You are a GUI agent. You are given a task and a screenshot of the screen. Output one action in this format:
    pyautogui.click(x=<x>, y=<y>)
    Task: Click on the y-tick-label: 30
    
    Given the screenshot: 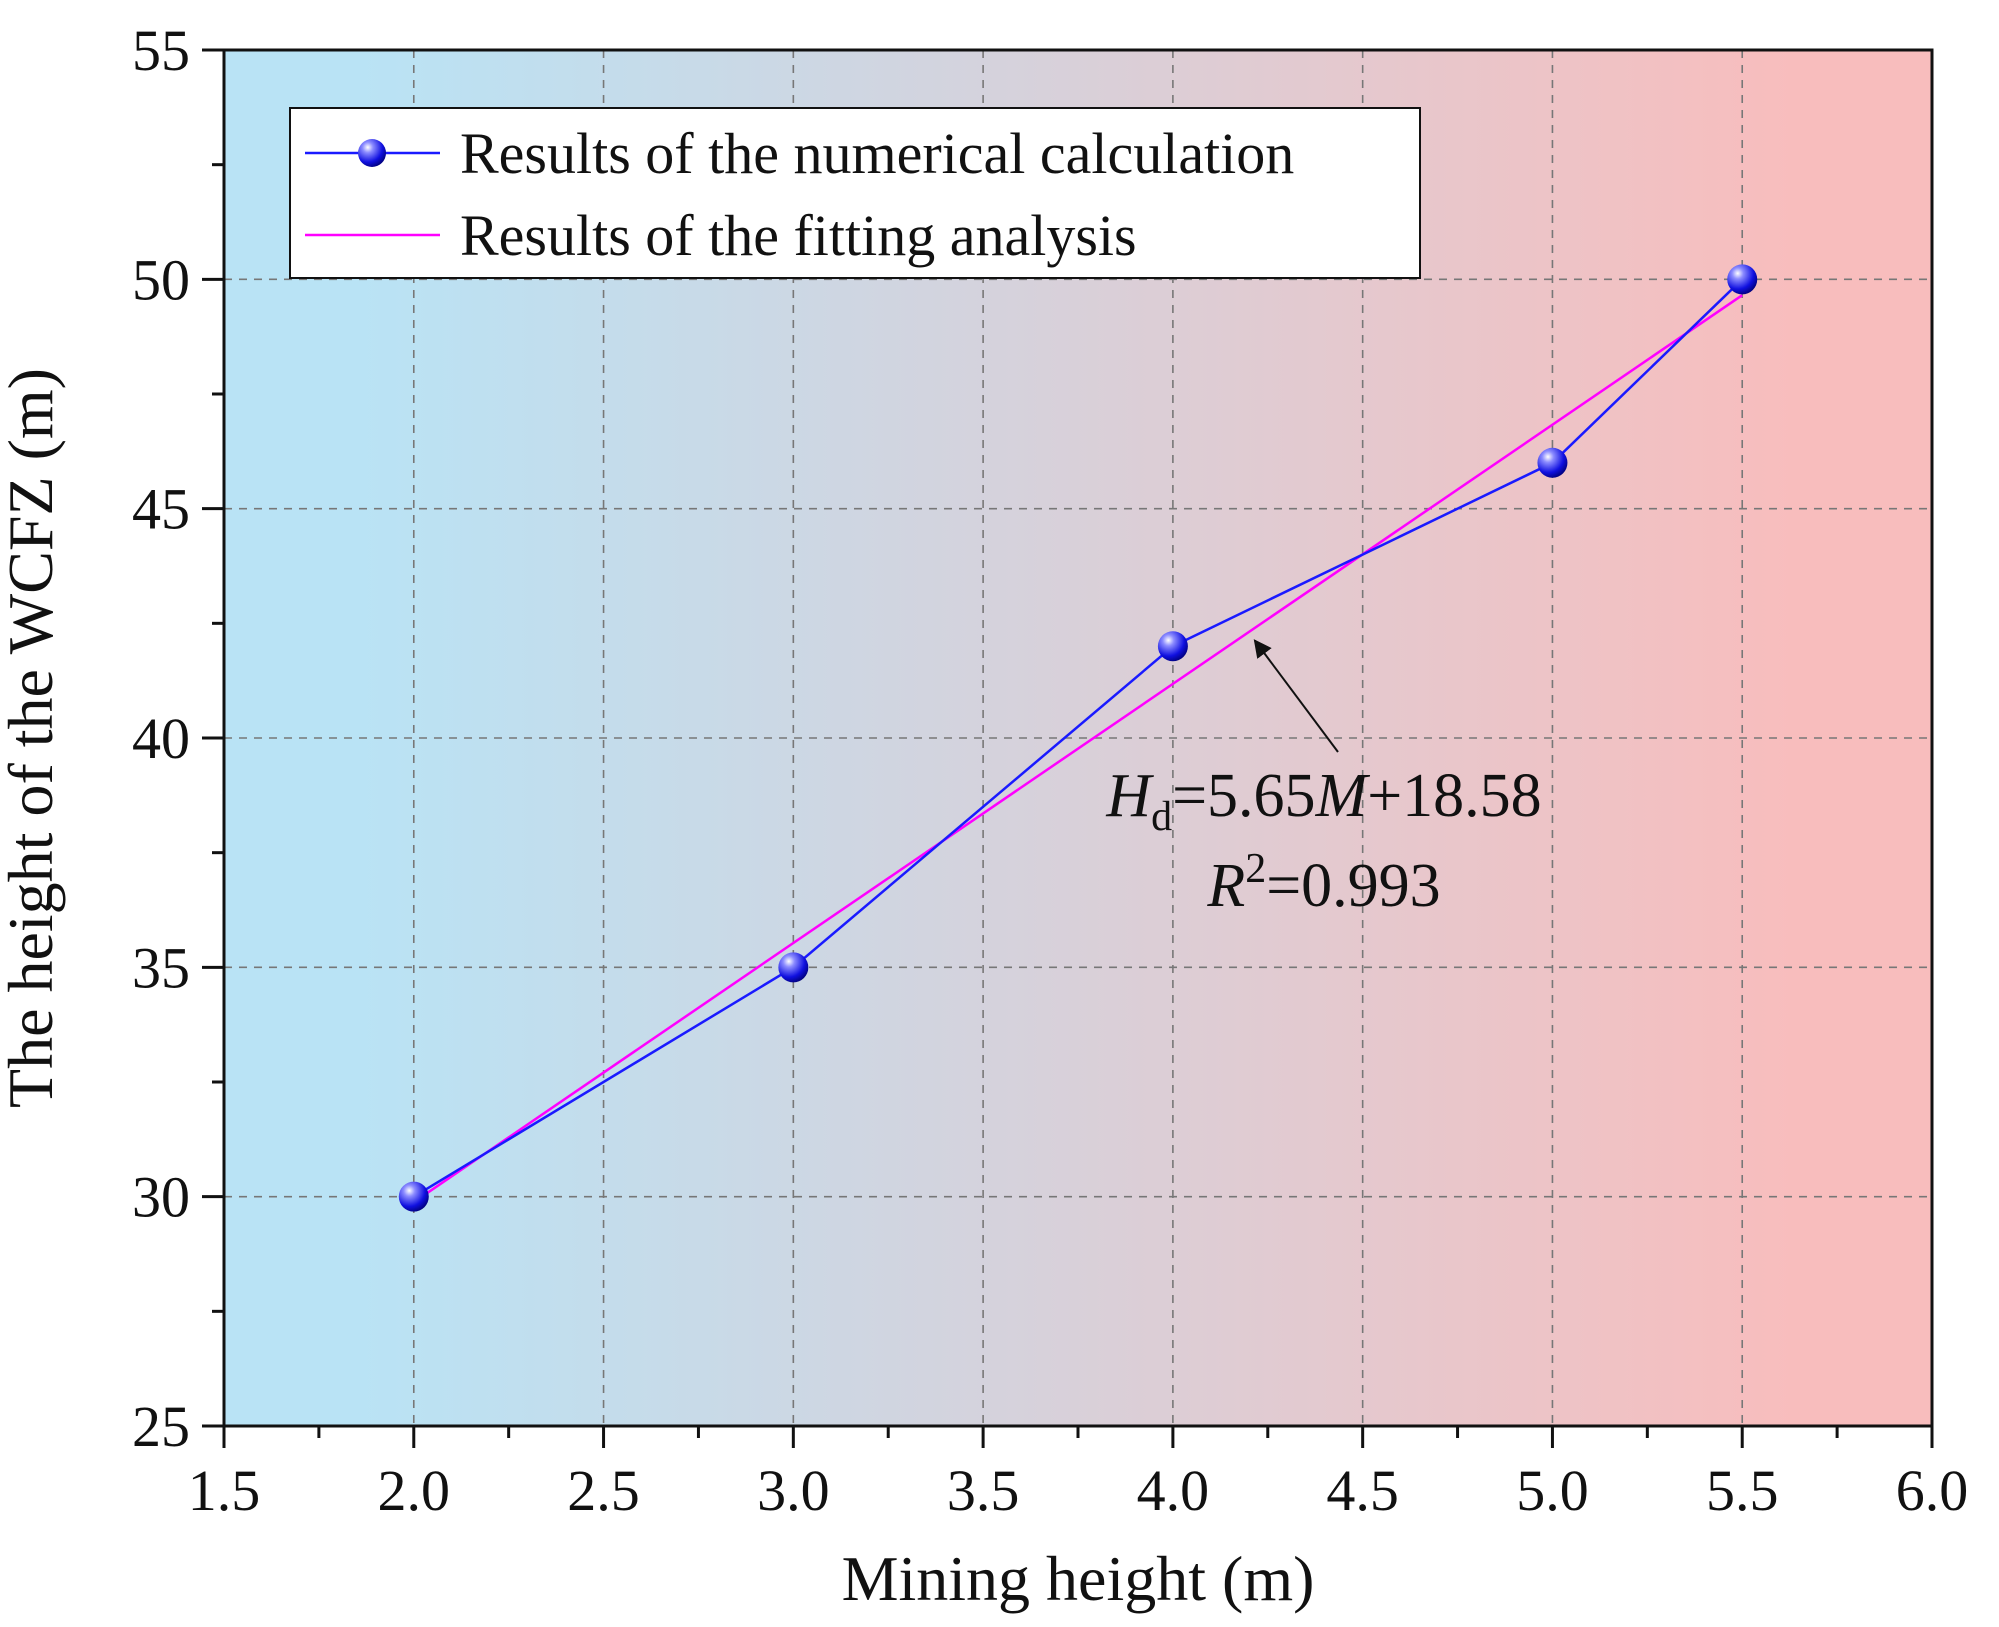 What is the action you would take?
    pyautogui.click(x=161, y=1197)
    